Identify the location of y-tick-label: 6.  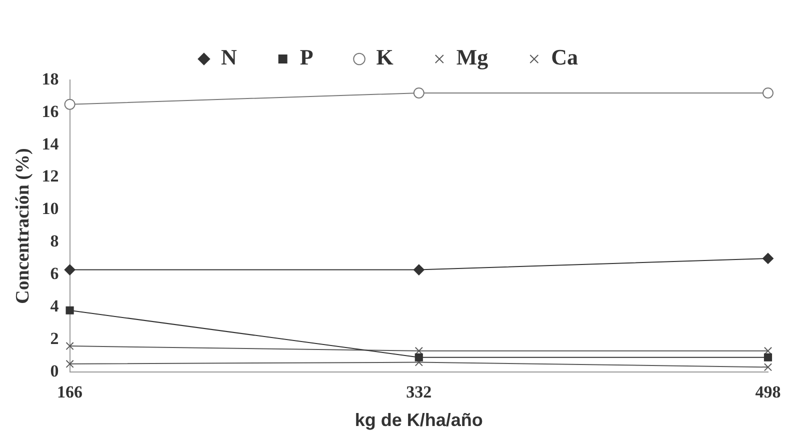
(54, 274).